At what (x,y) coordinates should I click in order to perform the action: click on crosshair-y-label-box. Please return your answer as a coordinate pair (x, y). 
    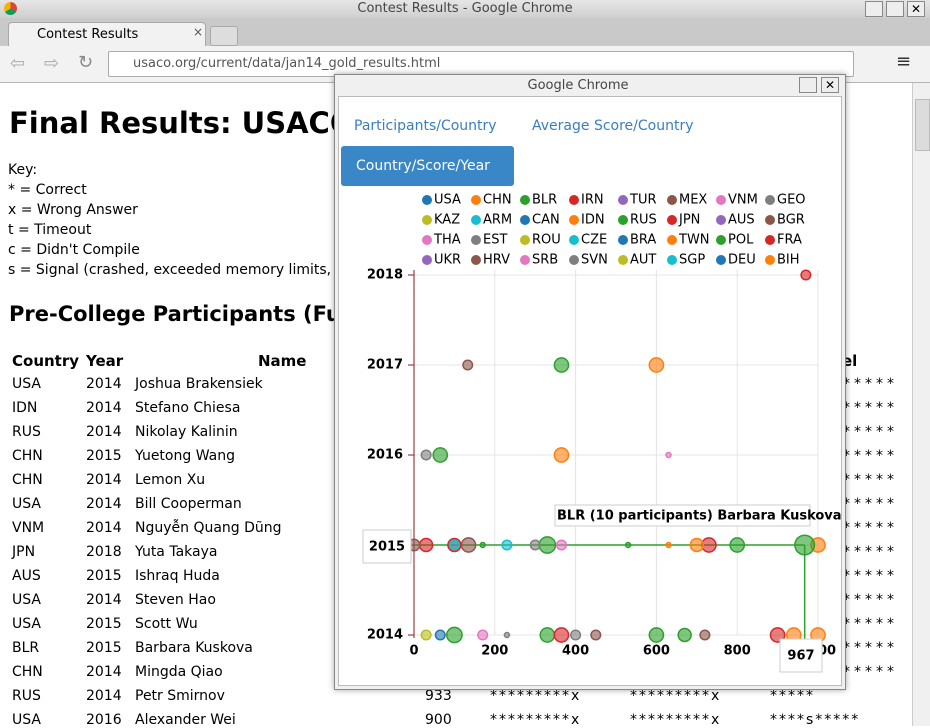
    Looking at the image, I should click on (387, 546).